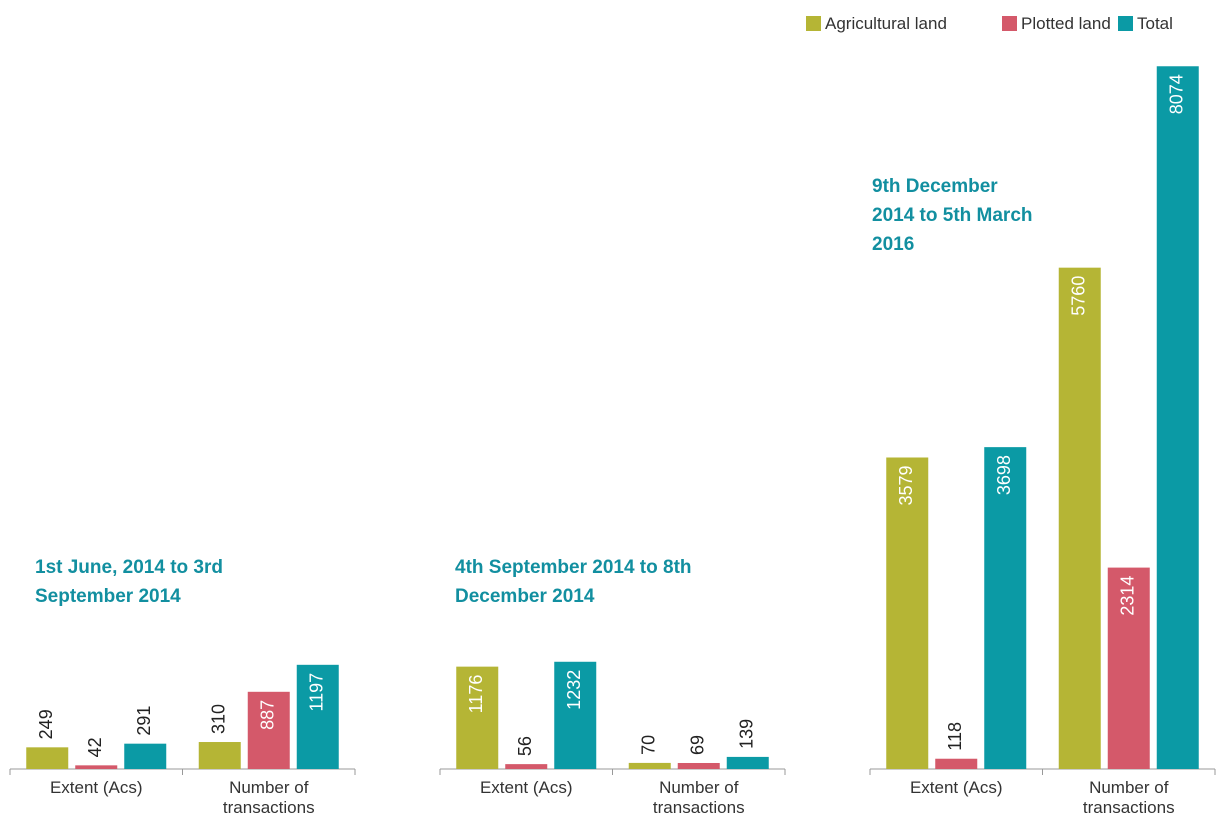 This screenshot has height=823, width=1222. What do you see at coordinates (747, 734) in the screenshot?
I see `value-label: 139` at bounding box center [747, 734].